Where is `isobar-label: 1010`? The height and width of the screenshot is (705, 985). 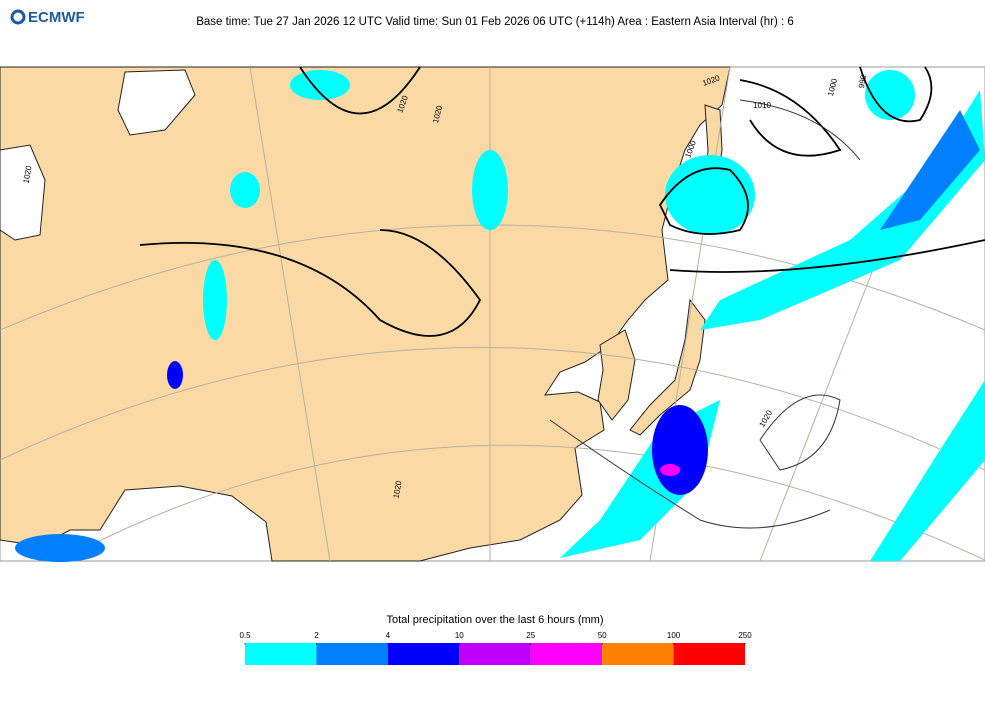 isobar-label: 1010 is located at coordinates (762, 105).